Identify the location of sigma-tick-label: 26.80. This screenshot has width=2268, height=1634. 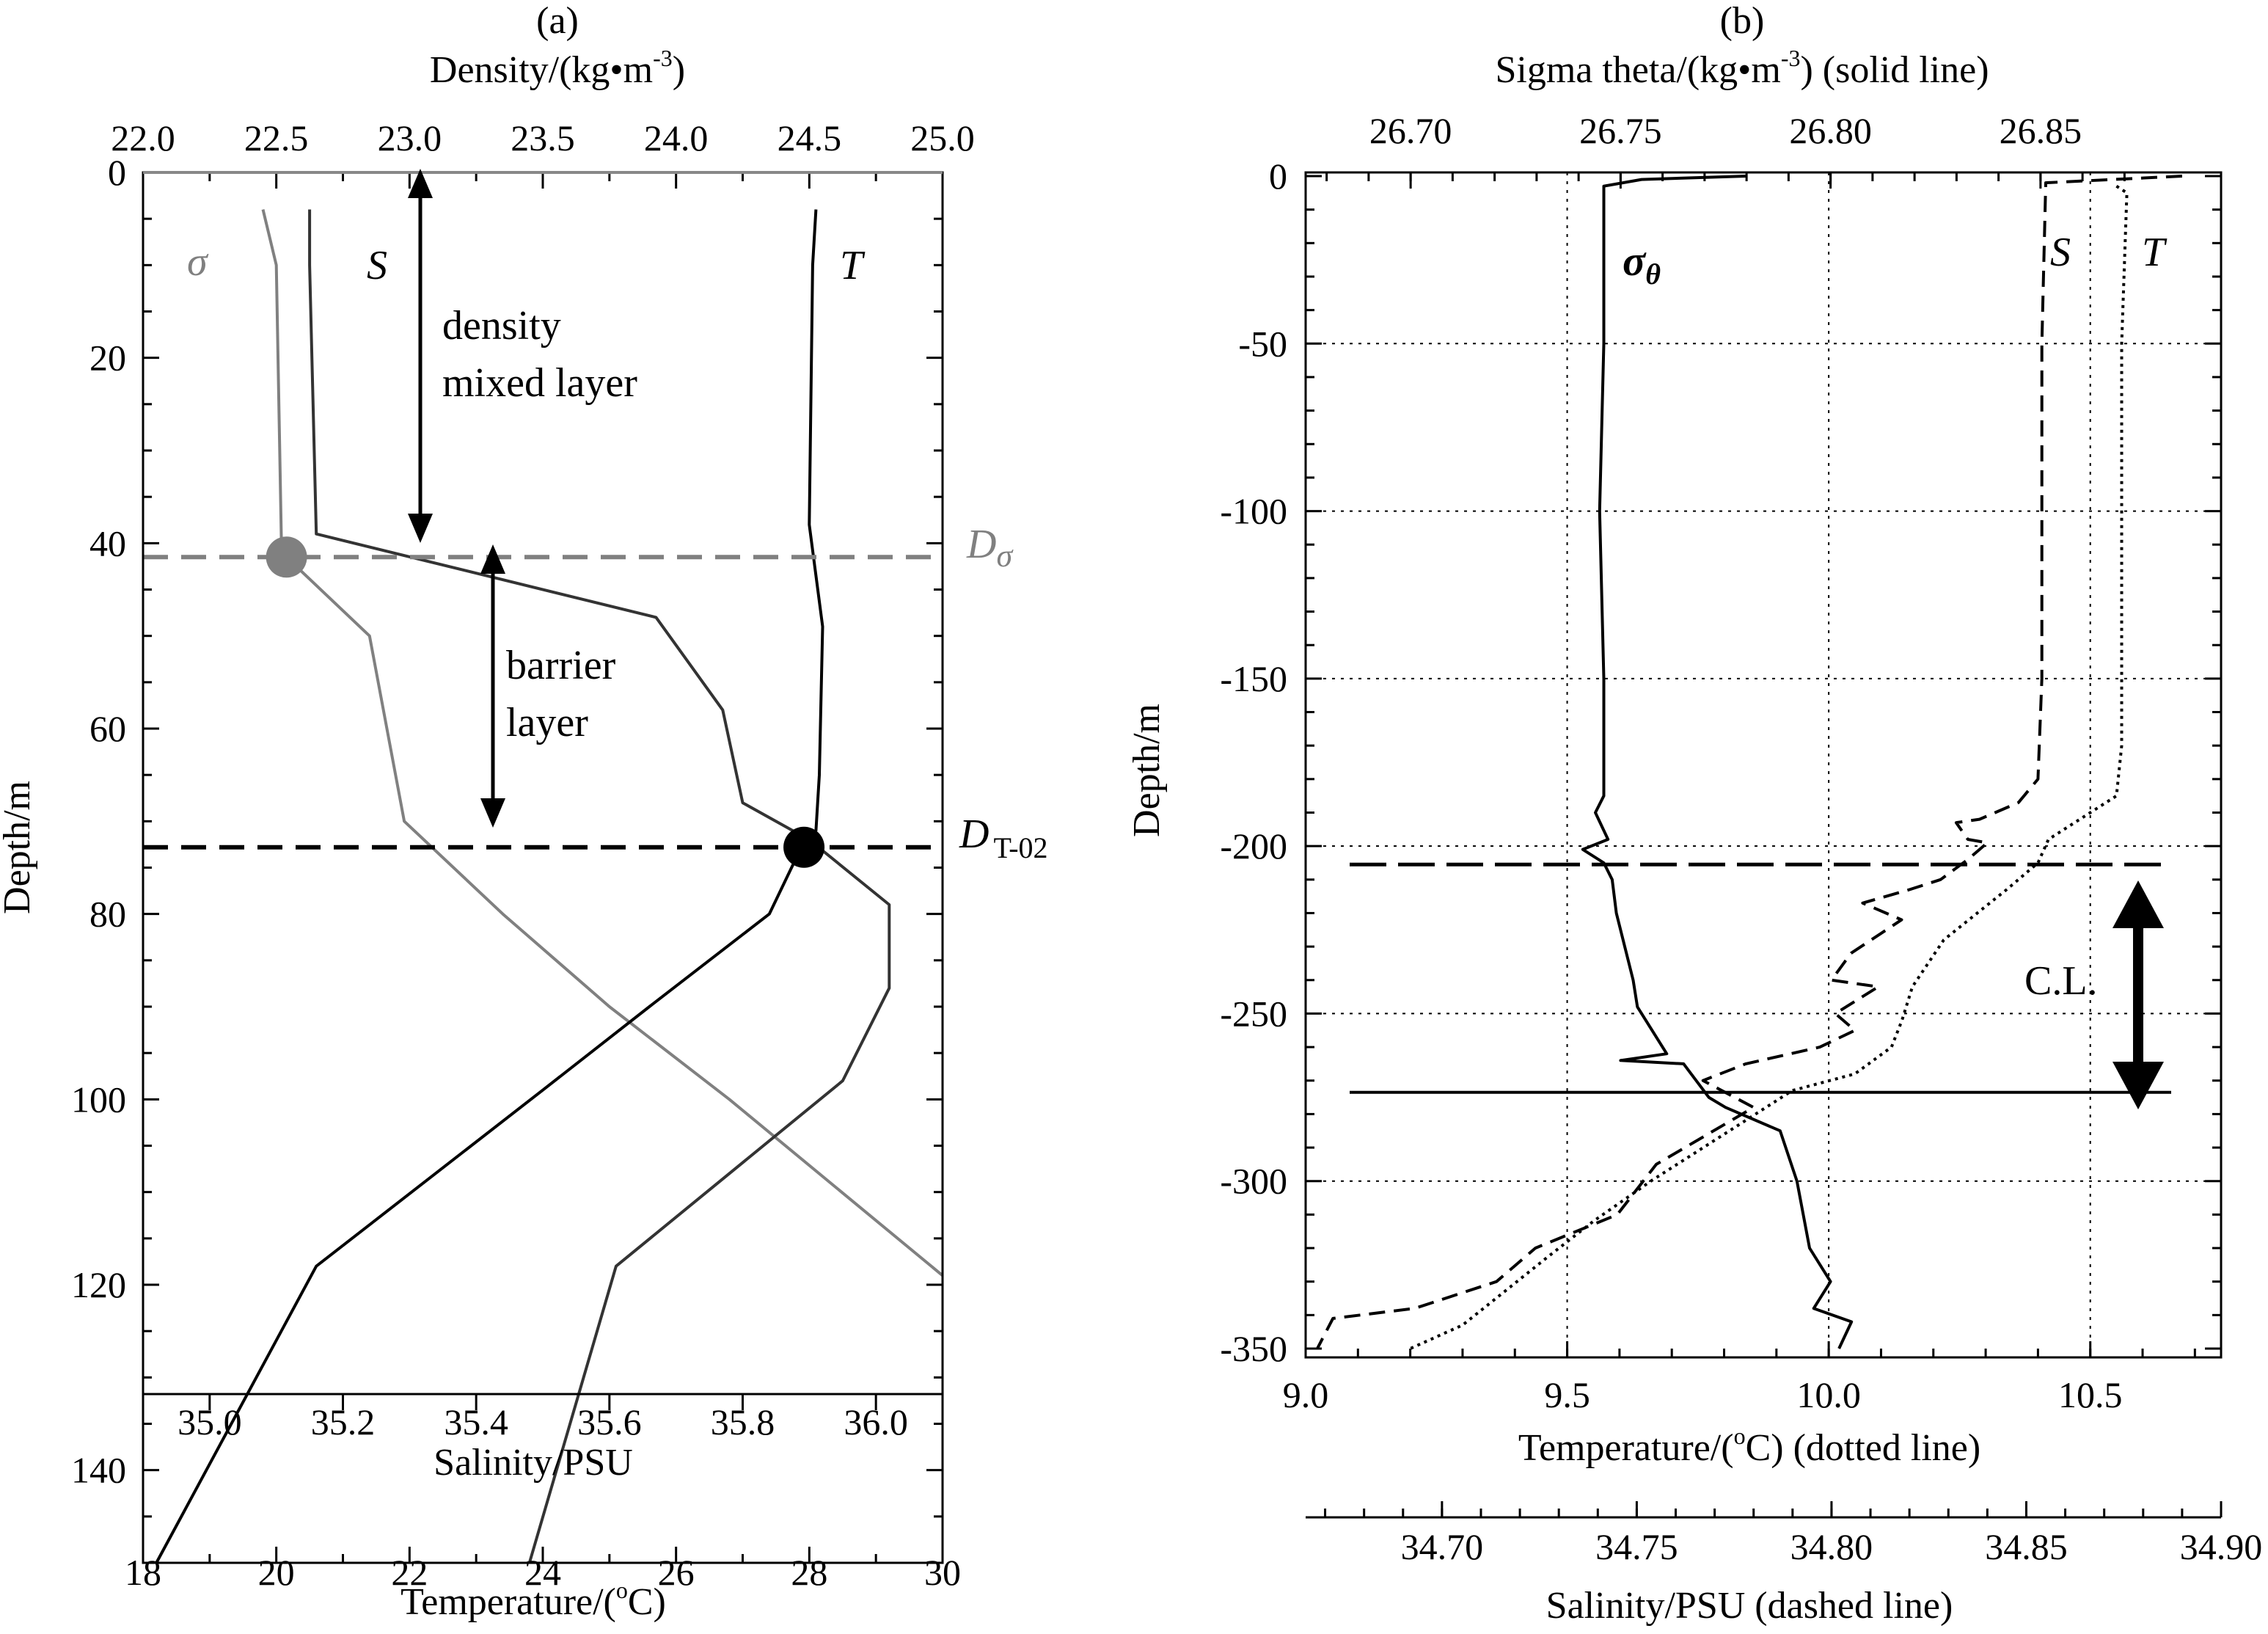
(1830, 130).